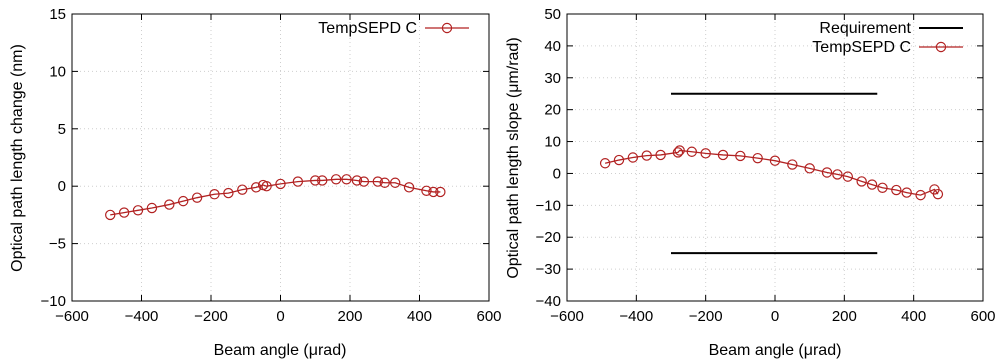 This screenshot has height=361, width=1003. What do you see at coordinates (367, 28) in the screenshot?
I see `left-legend-entry-tempsepd-c: TempSEPD C` at bounding box center [367, 28].